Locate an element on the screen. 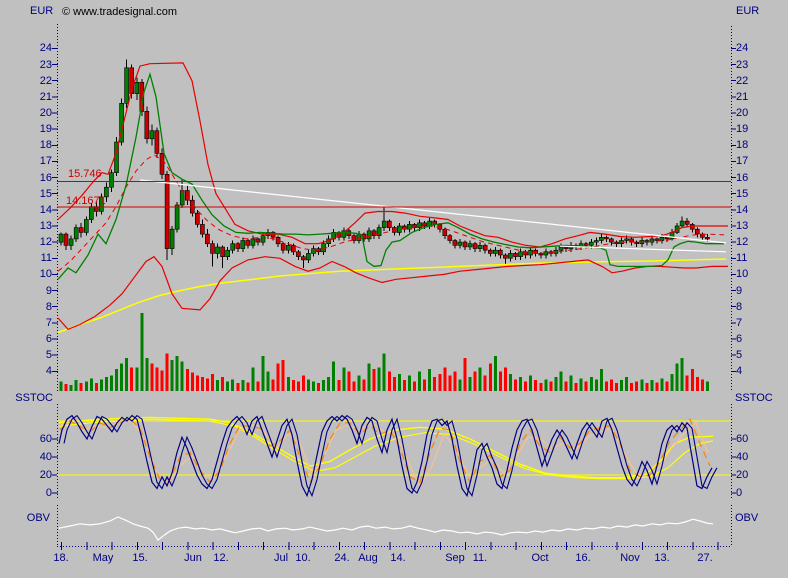 This screenshot has width=788, height=578. price-tick-label-left: 9 is located at coordinates (48, 290).